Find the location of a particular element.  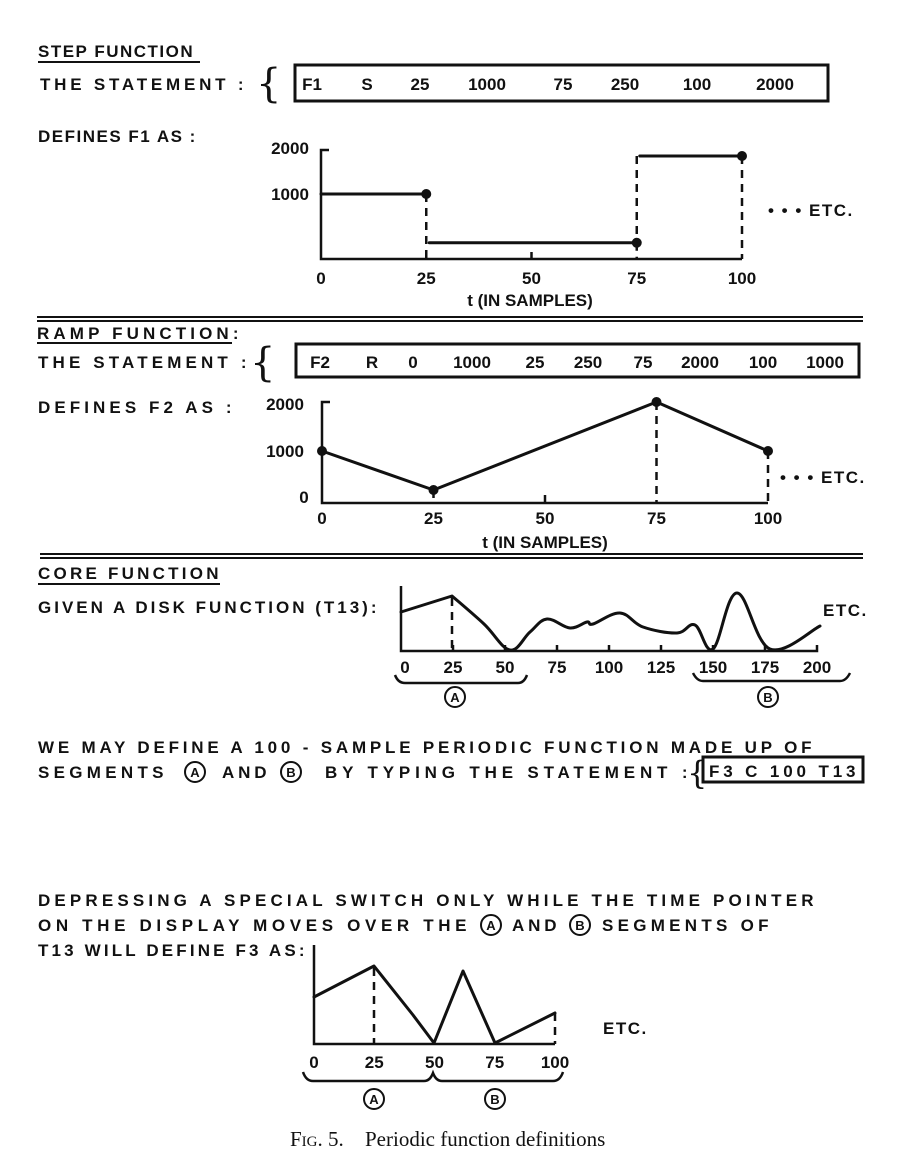

svg-text: B is located at coordinates (579, 925).